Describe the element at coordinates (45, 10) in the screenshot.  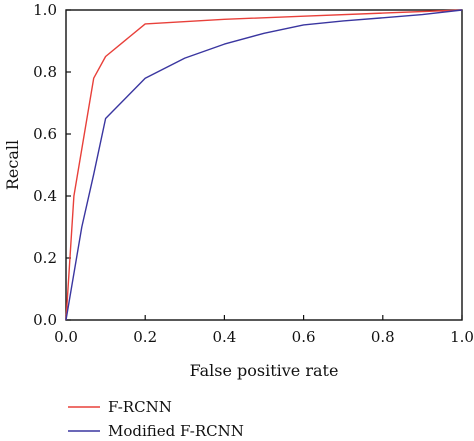
I see `y-tick-label: 1.0` at that location.